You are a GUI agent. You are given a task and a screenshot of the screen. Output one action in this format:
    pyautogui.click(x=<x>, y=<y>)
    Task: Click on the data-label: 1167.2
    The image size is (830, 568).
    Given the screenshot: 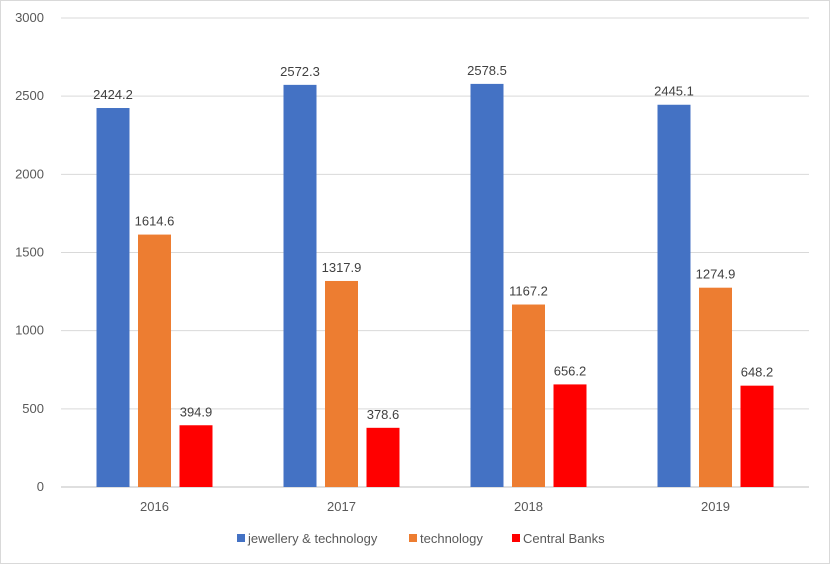 What is the action you would take?
    pyautogui.click(x=528, y=291)
    